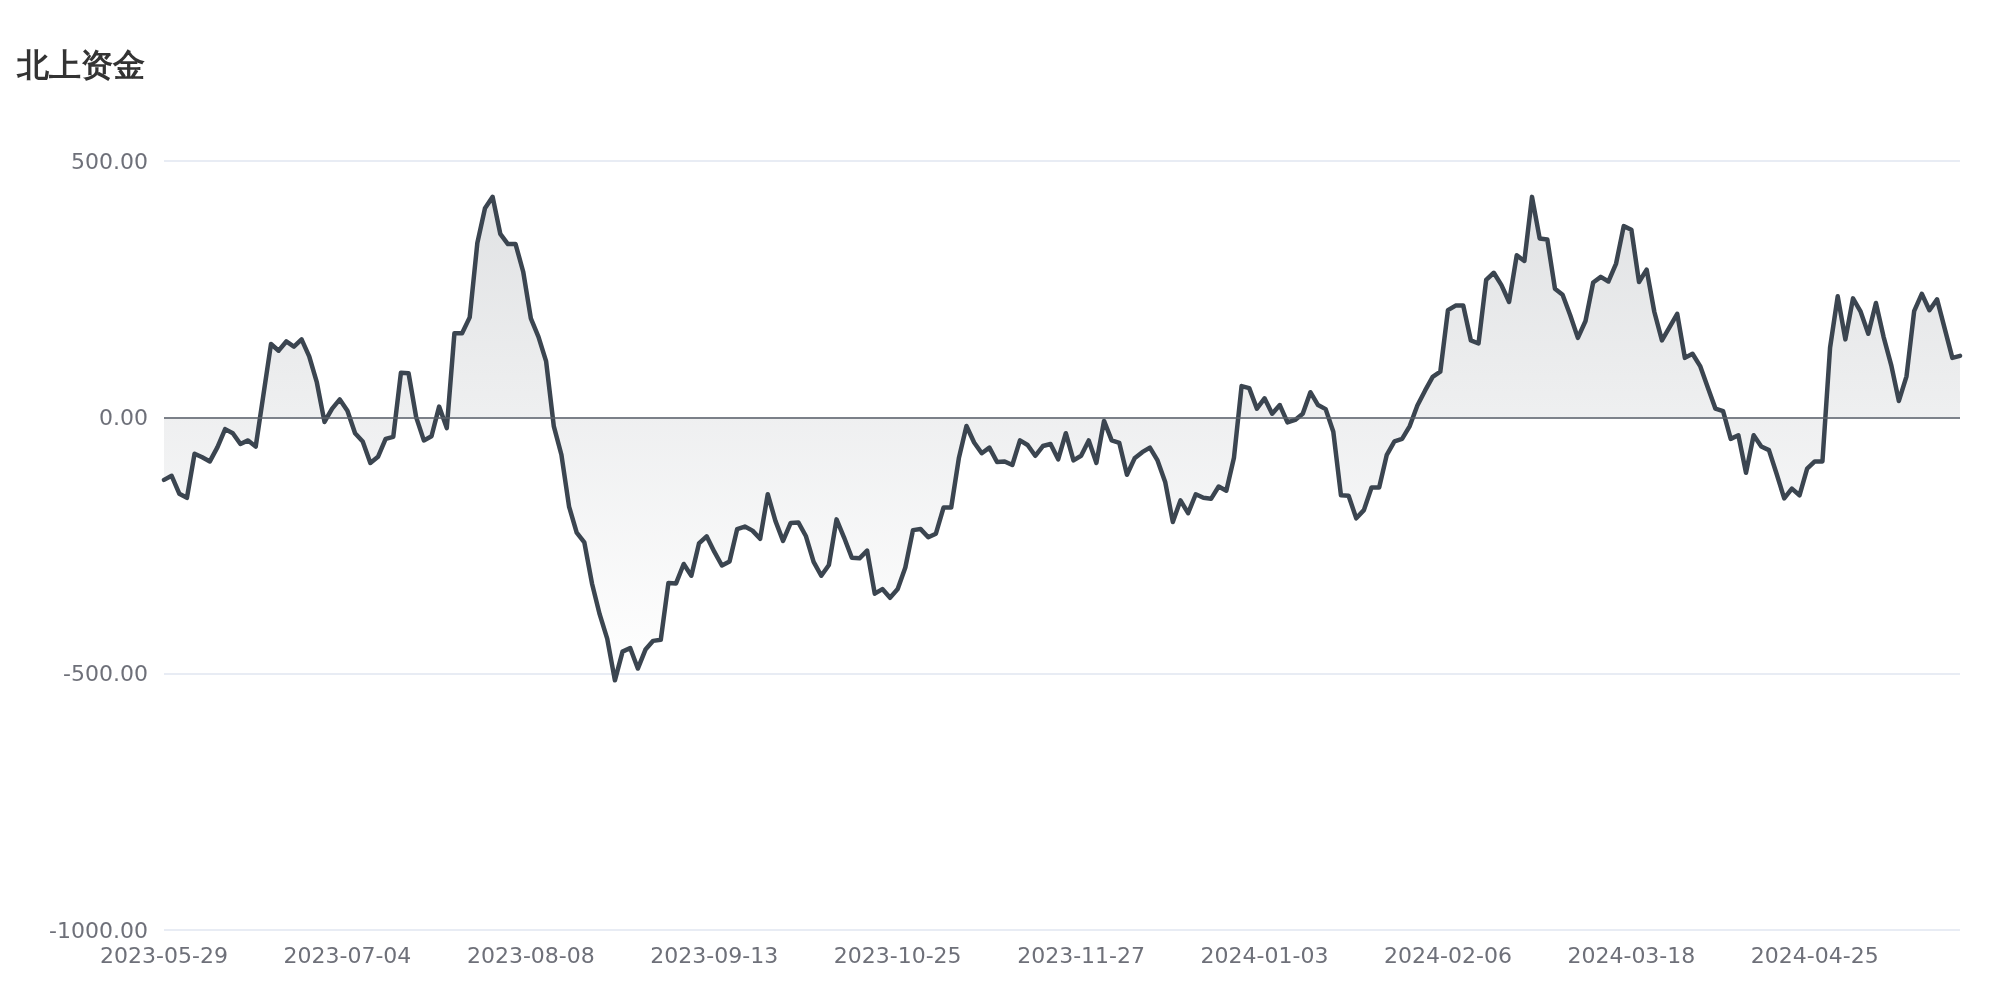  What do you see at coordinates (105, 674) in the screenshot?
I see `y-tick-label: -500.00` at bounding box center [105, 674].